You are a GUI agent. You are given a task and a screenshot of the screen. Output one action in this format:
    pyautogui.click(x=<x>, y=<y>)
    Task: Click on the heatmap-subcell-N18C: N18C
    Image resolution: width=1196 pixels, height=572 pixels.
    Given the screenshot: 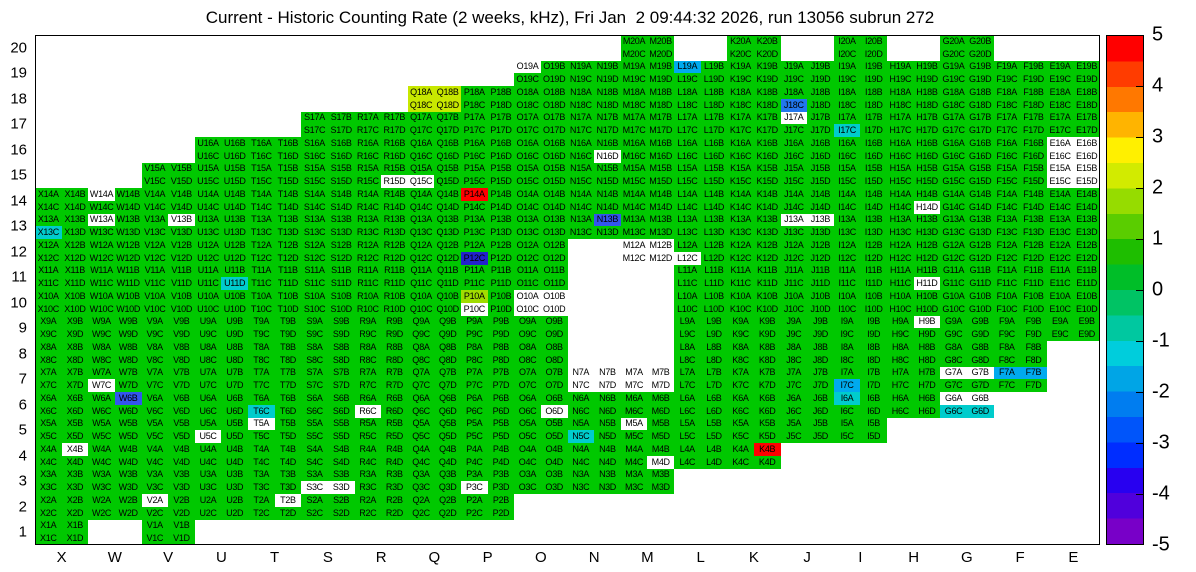 What is the action you would take?
    pyautogui.click(x=581, y=105)
    